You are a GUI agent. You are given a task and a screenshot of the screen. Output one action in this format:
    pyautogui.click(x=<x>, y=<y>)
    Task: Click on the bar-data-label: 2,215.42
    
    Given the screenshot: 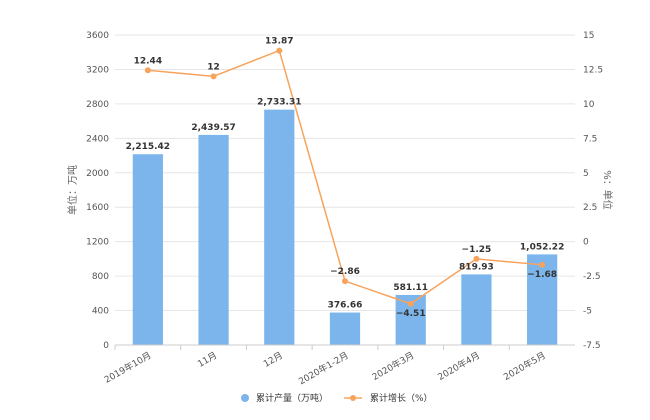 What is the action you would take?
    pyautogui.click(x=148, y=147)
    